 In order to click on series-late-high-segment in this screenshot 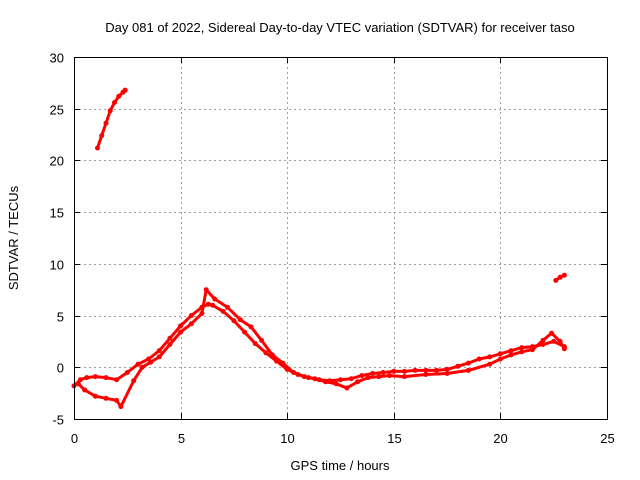, I will do `click(560, 277)`.